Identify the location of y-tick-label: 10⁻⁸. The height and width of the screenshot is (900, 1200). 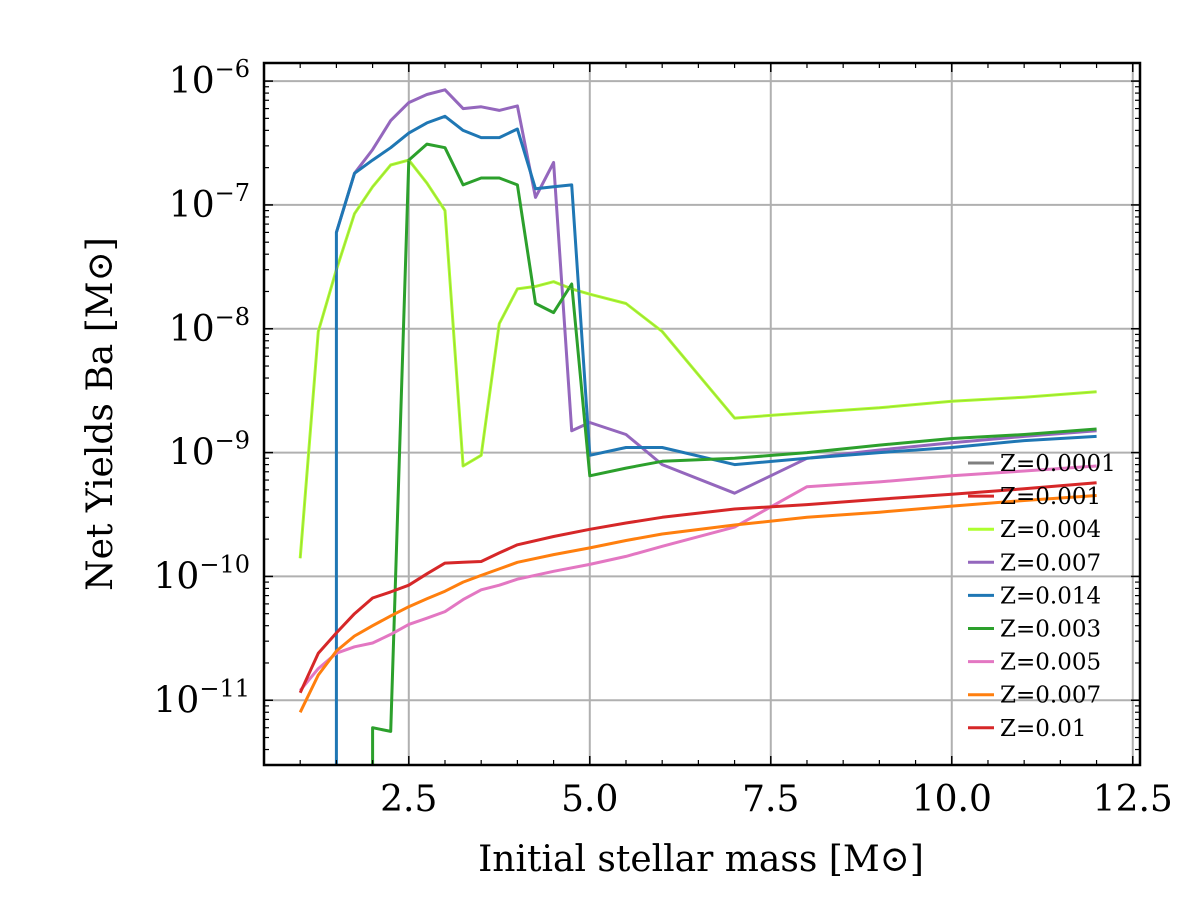
(209, 326).